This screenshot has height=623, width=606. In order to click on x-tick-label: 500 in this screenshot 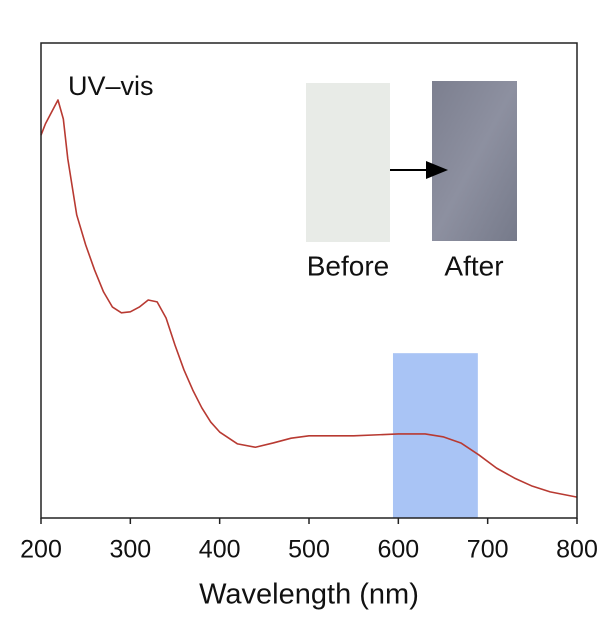, I will do `click(309, 550)`.